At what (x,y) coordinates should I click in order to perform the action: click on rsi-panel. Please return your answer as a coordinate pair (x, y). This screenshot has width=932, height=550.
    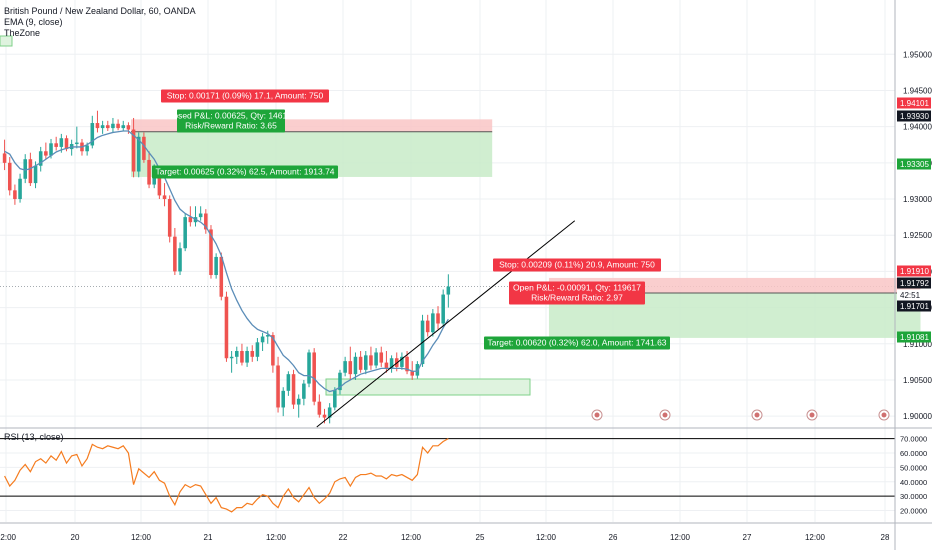
    Looking at the image, I should click on (447, 475).